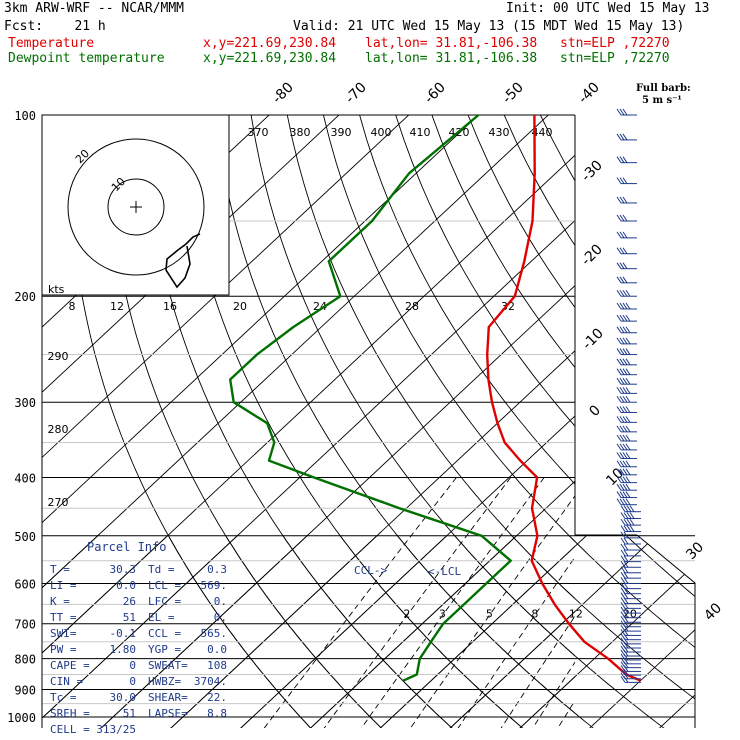 The image size is (740, 740). Describe the element at coordinates (170, 306) in the screenshot. I see `wind-scale-label-16: 16` at that location.